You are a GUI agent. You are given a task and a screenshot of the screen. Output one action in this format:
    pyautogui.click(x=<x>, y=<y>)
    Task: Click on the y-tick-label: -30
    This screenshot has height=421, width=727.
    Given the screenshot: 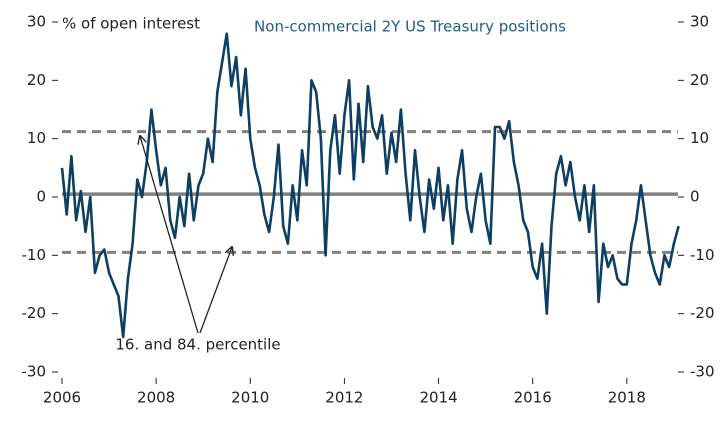 What is the action you would take?
    pyautogui.click(x=34, y=372)
    